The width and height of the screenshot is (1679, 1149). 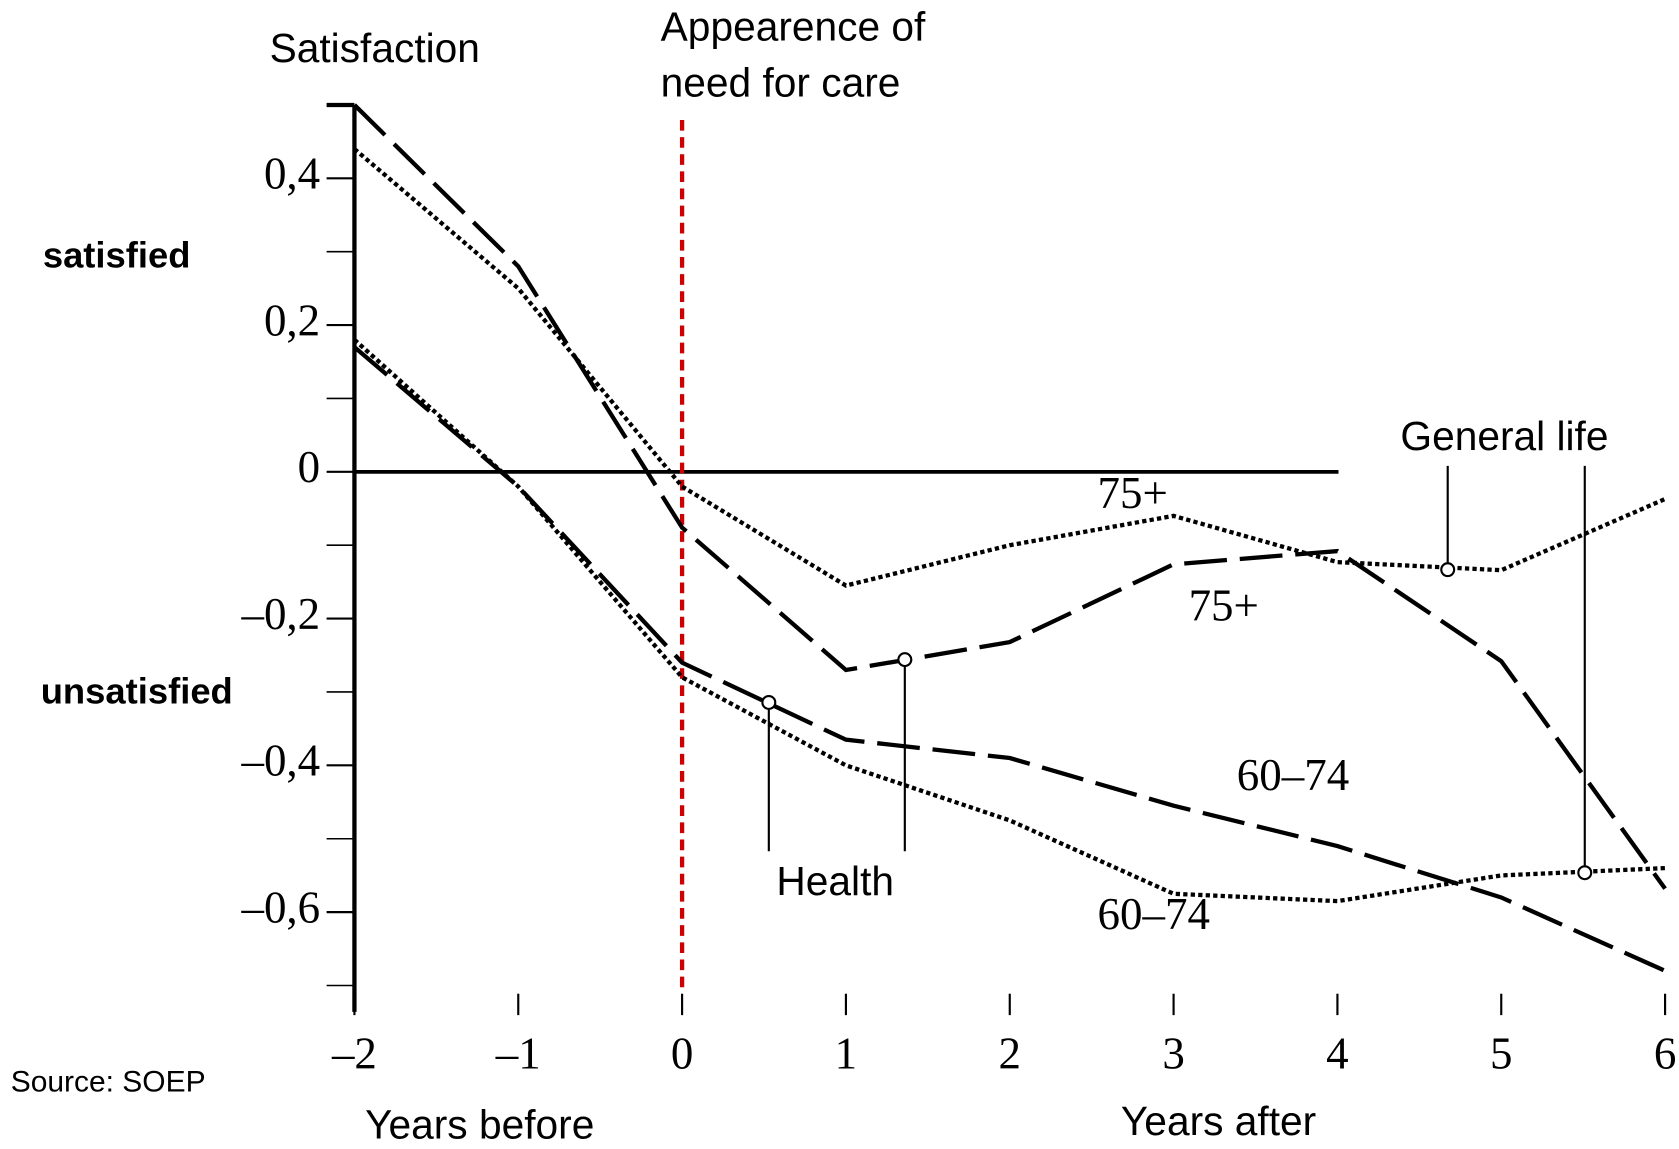 What do you see at coordinates (354, 1053) in the screenshot?
I see `x-tick-label: –2` at bounding box center [354, 1053].